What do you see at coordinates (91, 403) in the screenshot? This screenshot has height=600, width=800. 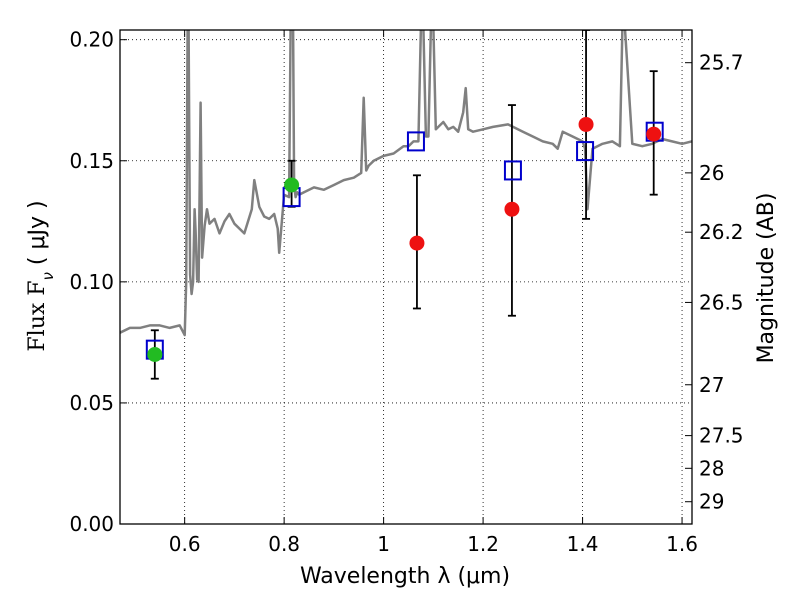 I see `y-tick-label: 0.05` at bounding box center [91, 403].